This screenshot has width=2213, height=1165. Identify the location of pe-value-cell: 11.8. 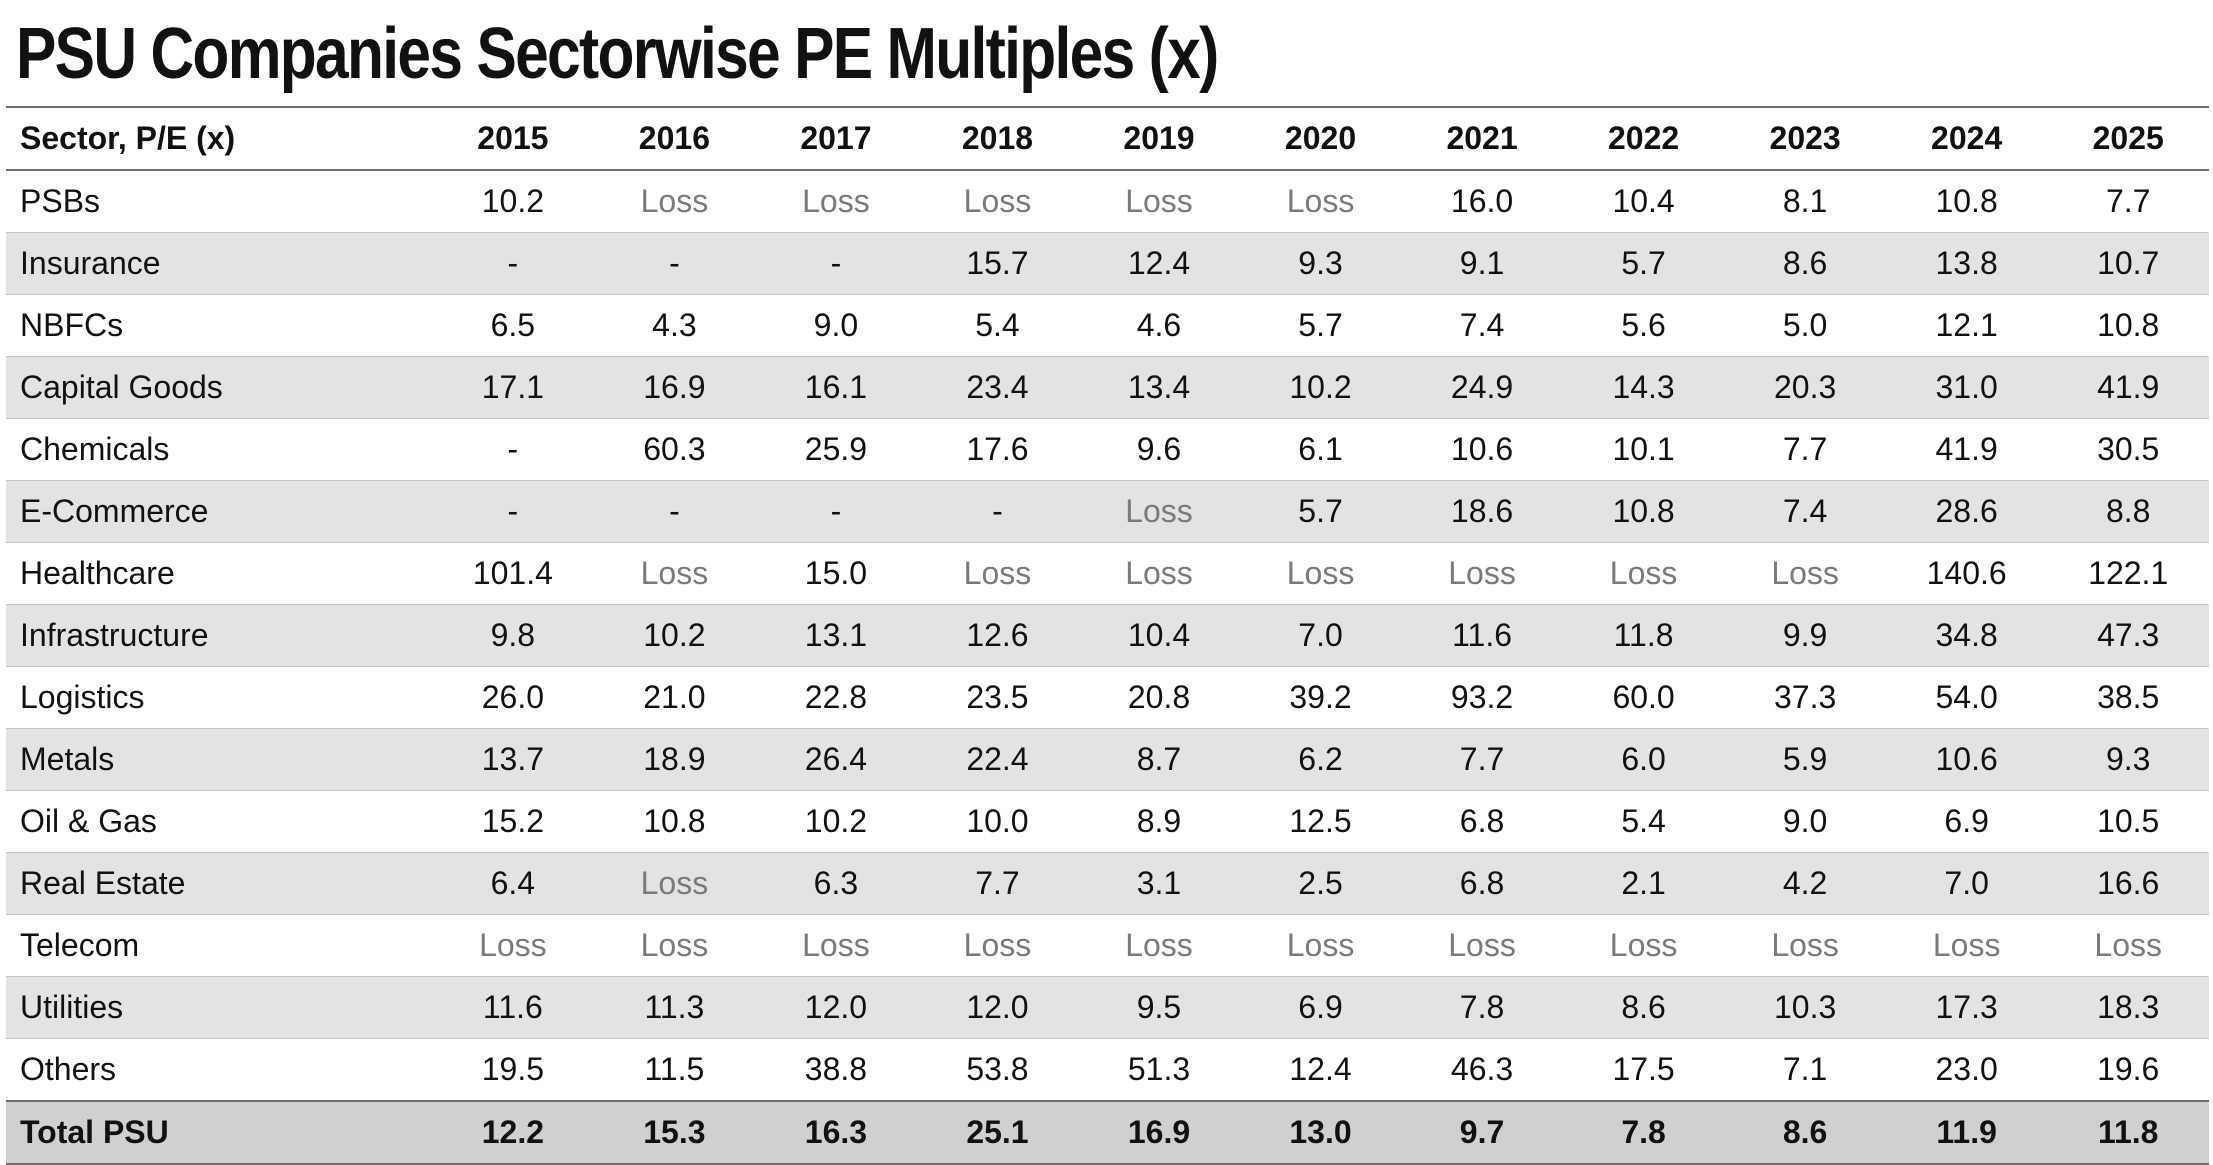
(1643, 635).